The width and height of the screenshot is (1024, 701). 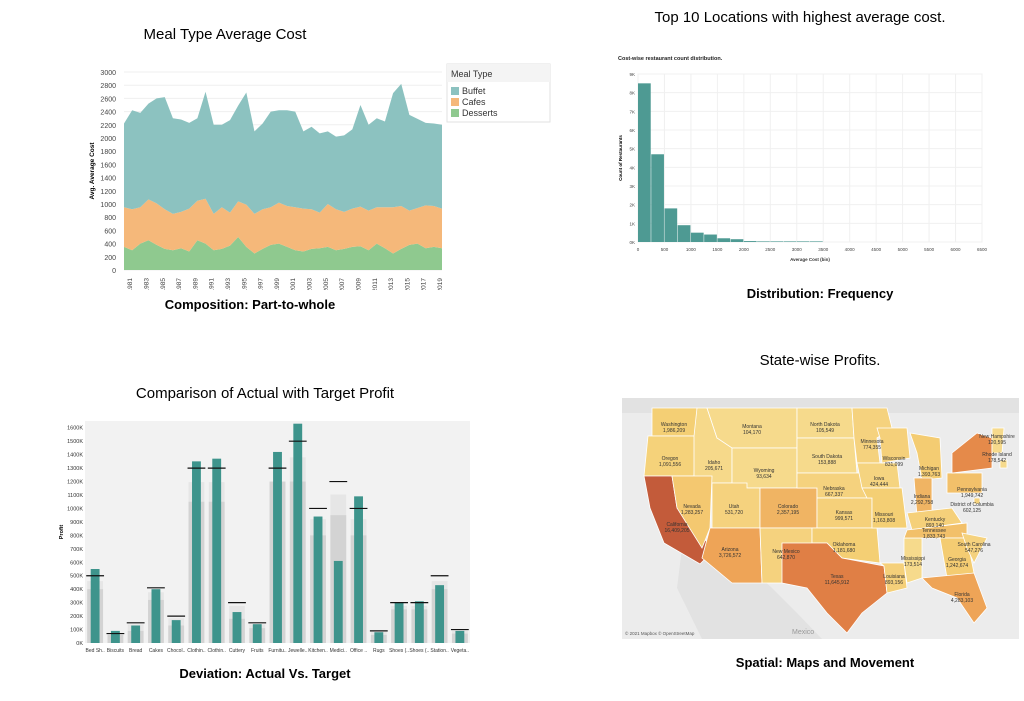 I want to click on state-name-pennsylvania: Pennsylvania, so click(x=972, y=490).